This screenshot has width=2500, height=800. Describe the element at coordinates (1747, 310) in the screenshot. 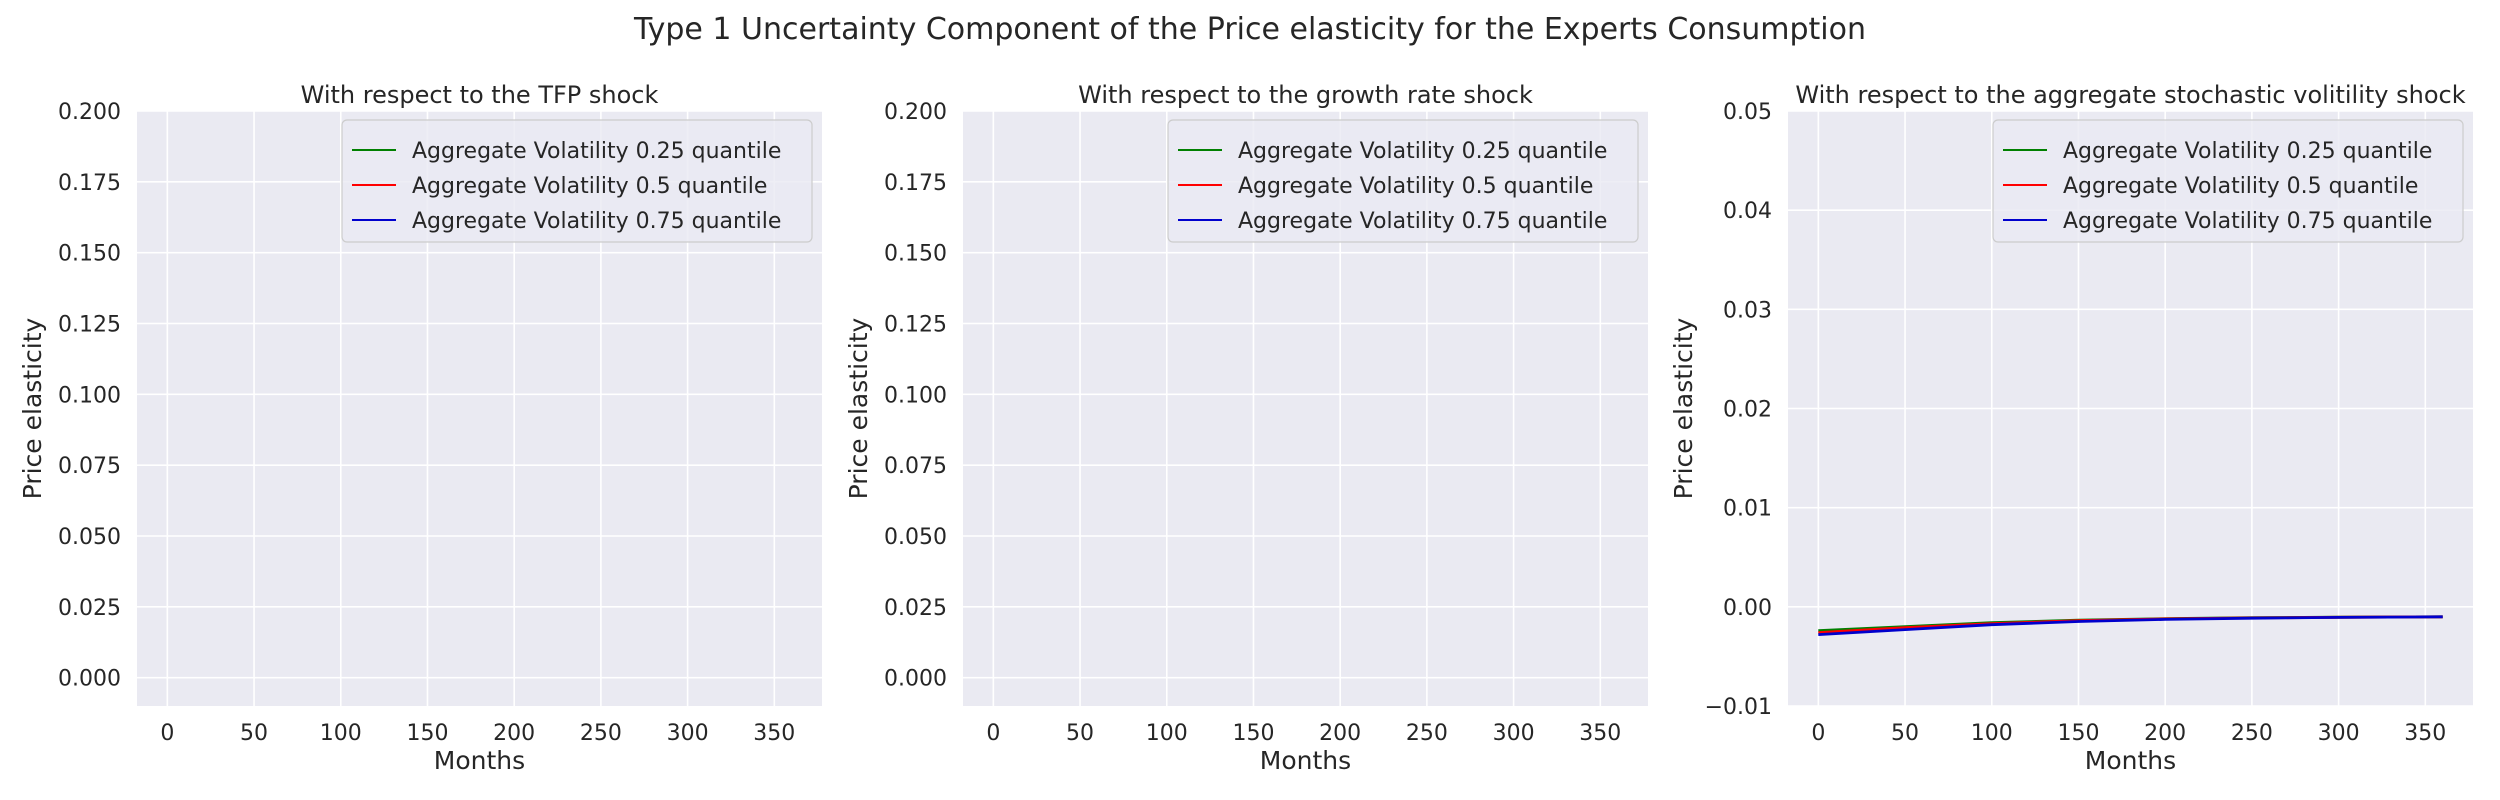

I see `y-tick-label: 0.03` at that location.